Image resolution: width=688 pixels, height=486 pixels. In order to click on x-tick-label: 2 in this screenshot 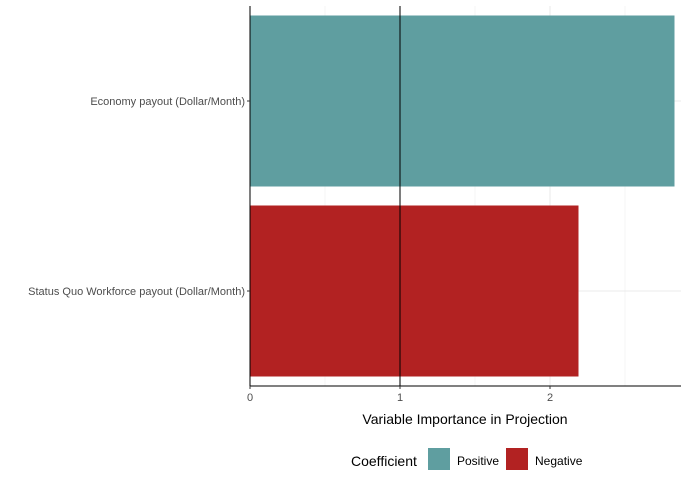, I will do `click(550, 398)`.